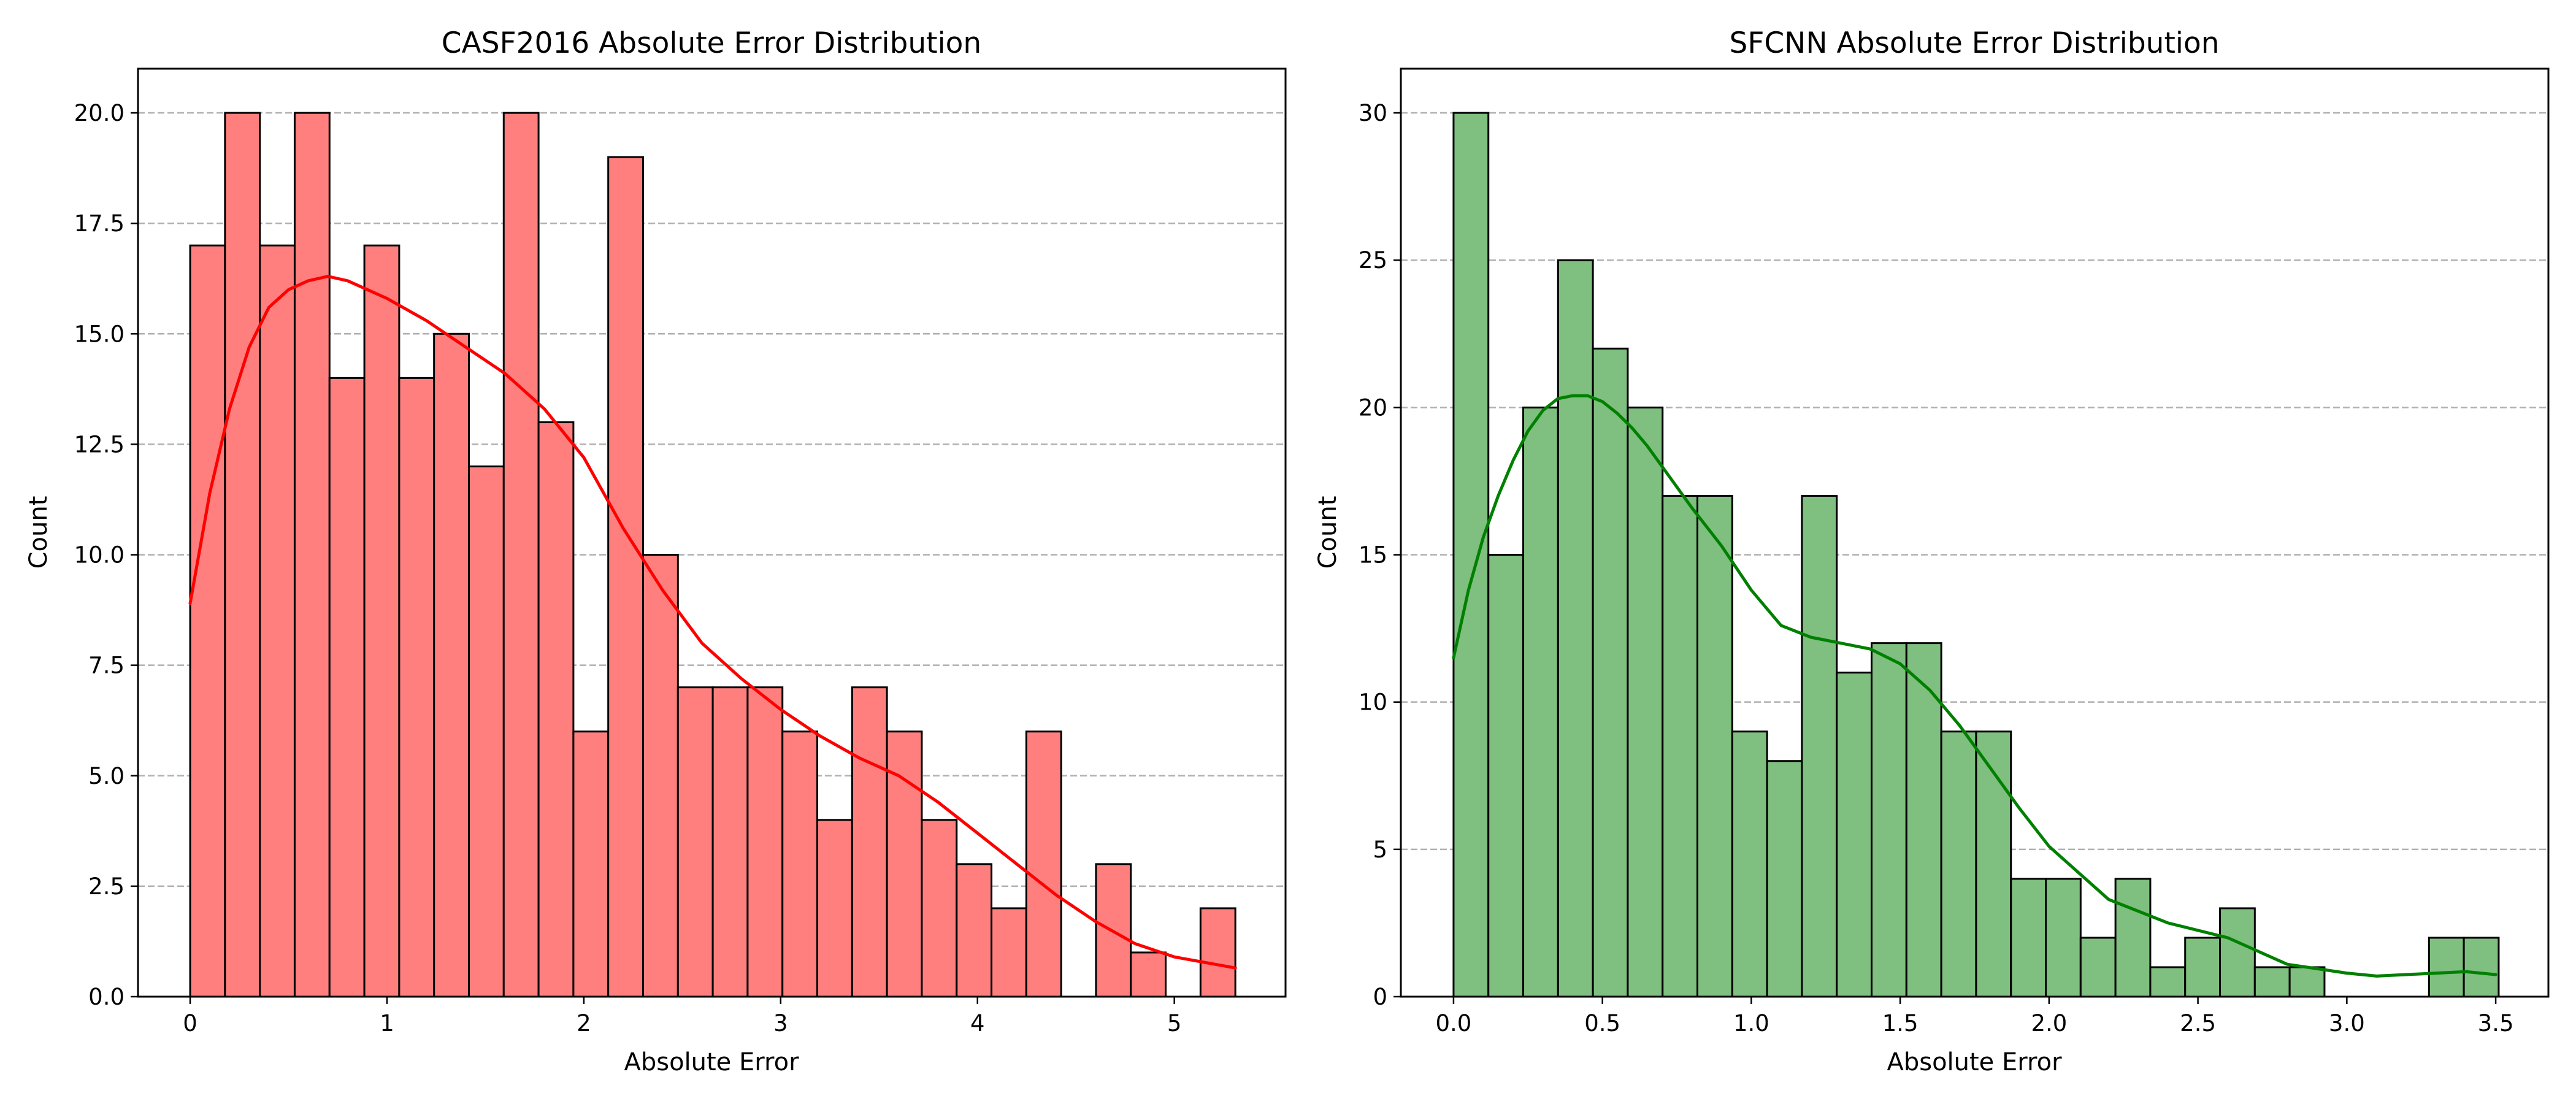  I want to click on y-tick-label: 10, so click(1373, 702).